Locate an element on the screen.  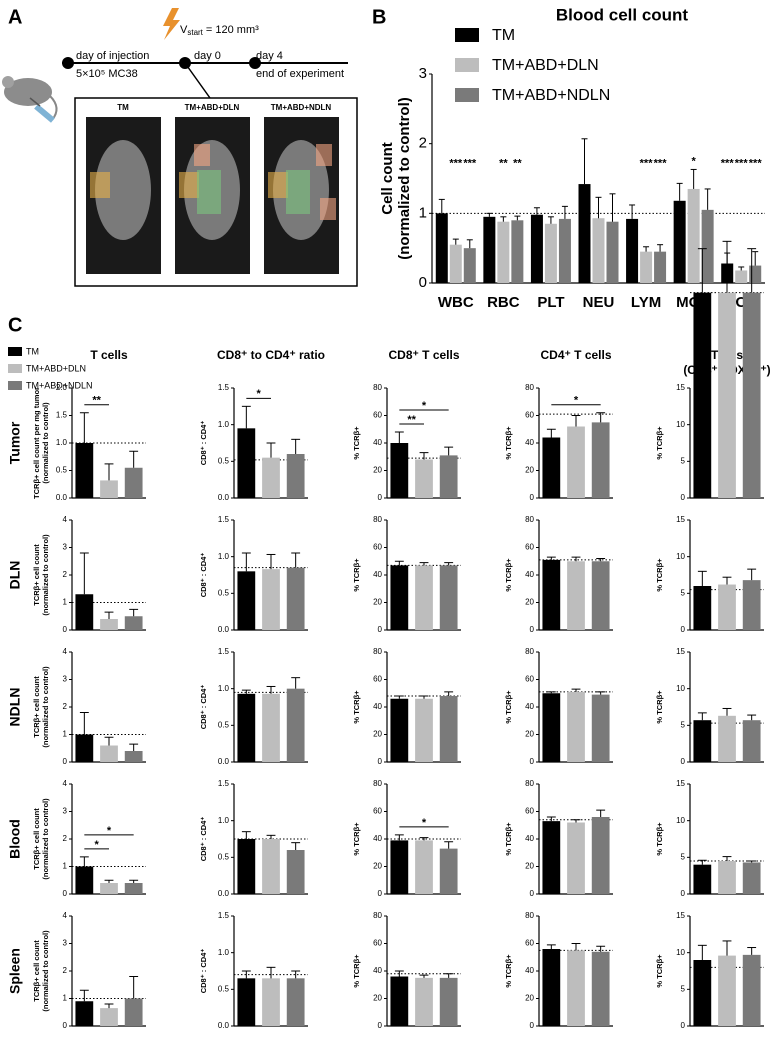
y-tick-label: 0.0 is located at coordinates (62, 497).